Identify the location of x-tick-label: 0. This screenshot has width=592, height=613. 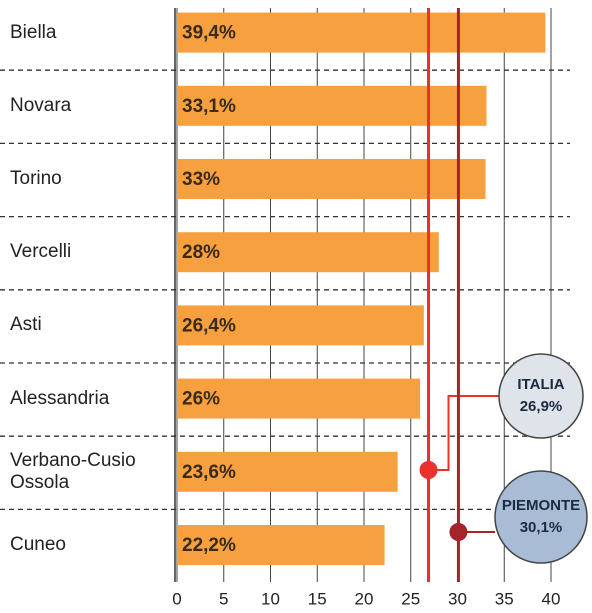
(176, 598).